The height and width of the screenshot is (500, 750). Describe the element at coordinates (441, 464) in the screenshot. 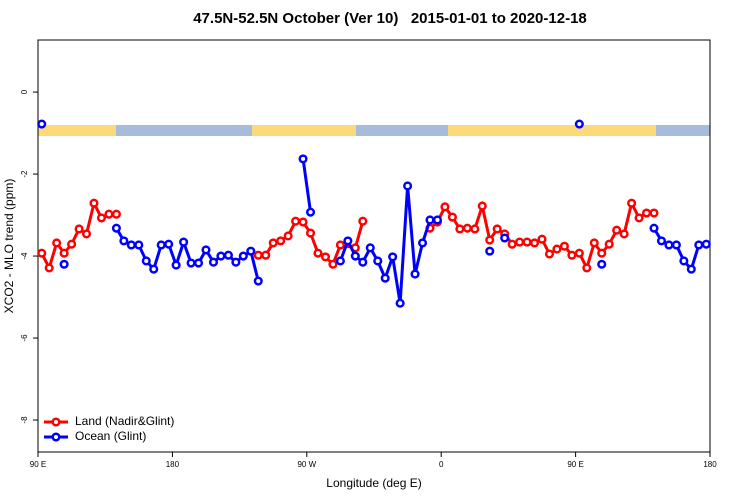

I see `x-tick-label: 0` at that location.